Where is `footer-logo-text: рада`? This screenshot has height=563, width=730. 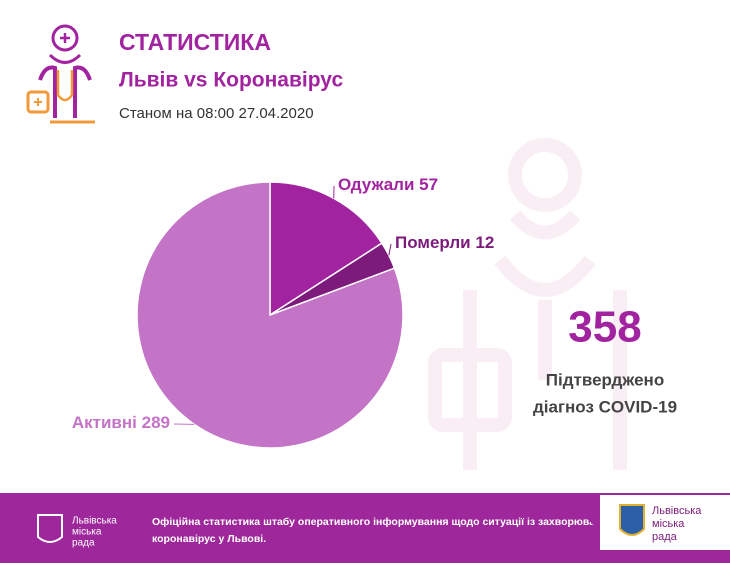
footer-logo-text: рада is located at coordinates (83, 543).